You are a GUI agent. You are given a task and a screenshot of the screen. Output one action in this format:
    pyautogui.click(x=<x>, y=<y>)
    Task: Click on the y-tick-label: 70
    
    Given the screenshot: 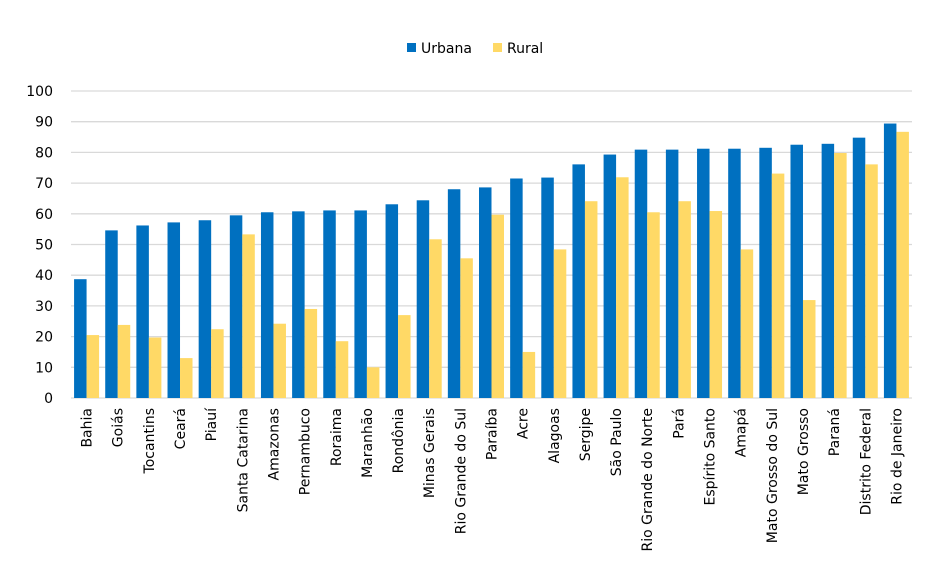 What is the action you would take?
    pyautogui.click(x=44, y=184)
    